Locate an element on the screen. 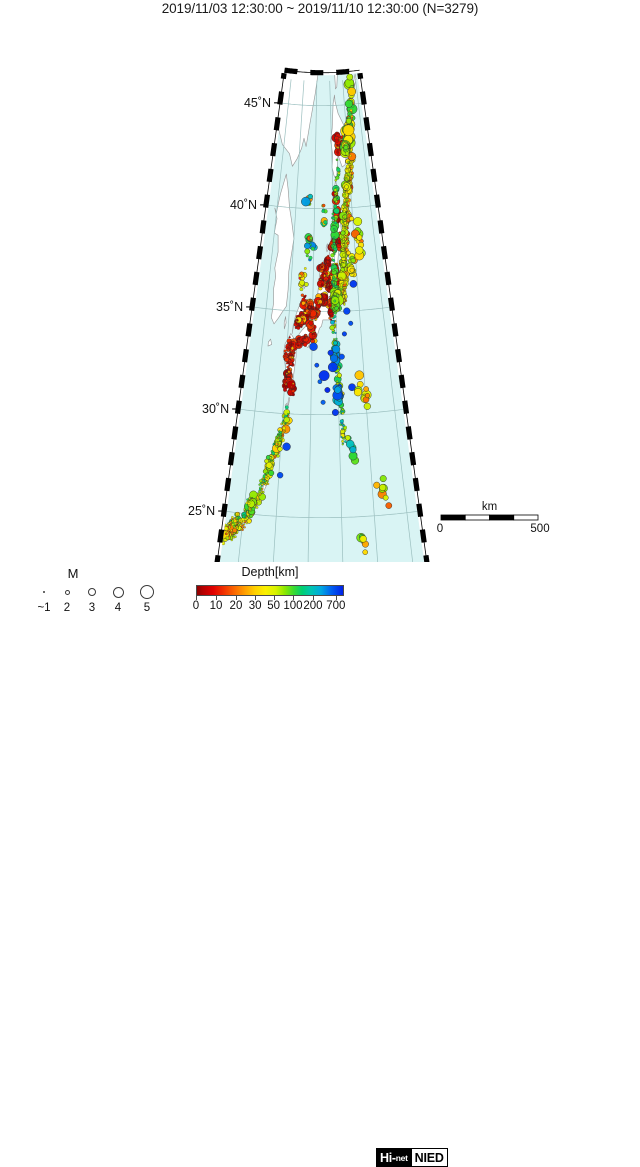 The width and height of the screenshot is (640, 1167). coastline-jeju is located at coordinates (270, 342).